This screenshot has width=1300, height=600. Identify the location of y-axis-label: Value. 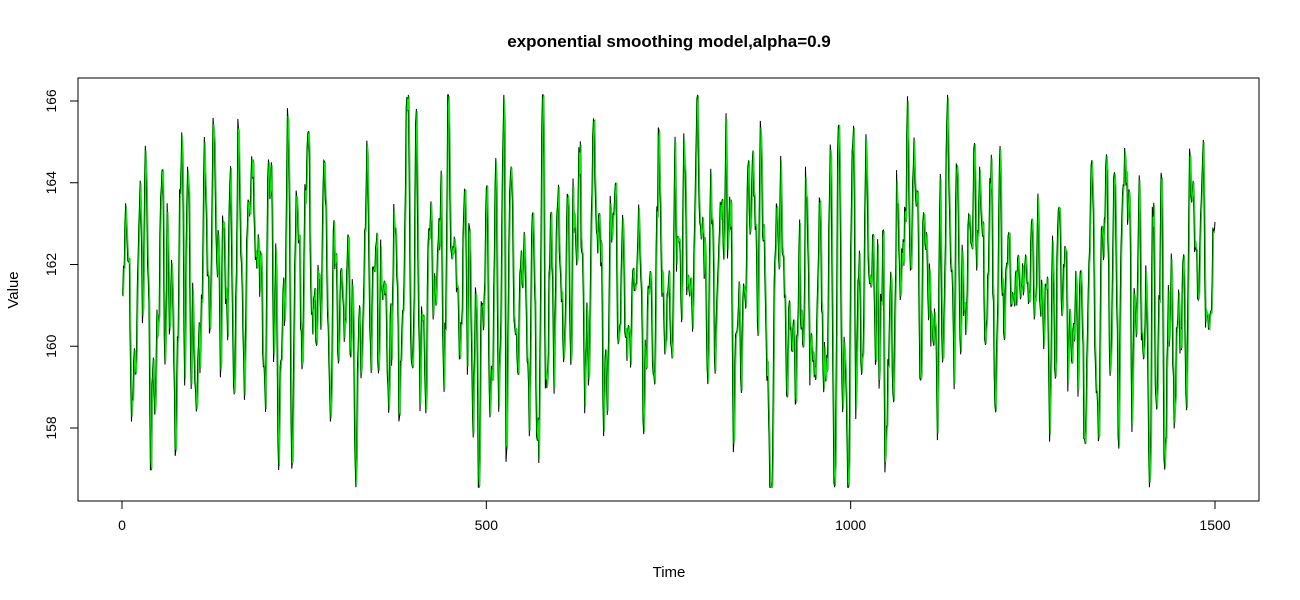
(13, 289).